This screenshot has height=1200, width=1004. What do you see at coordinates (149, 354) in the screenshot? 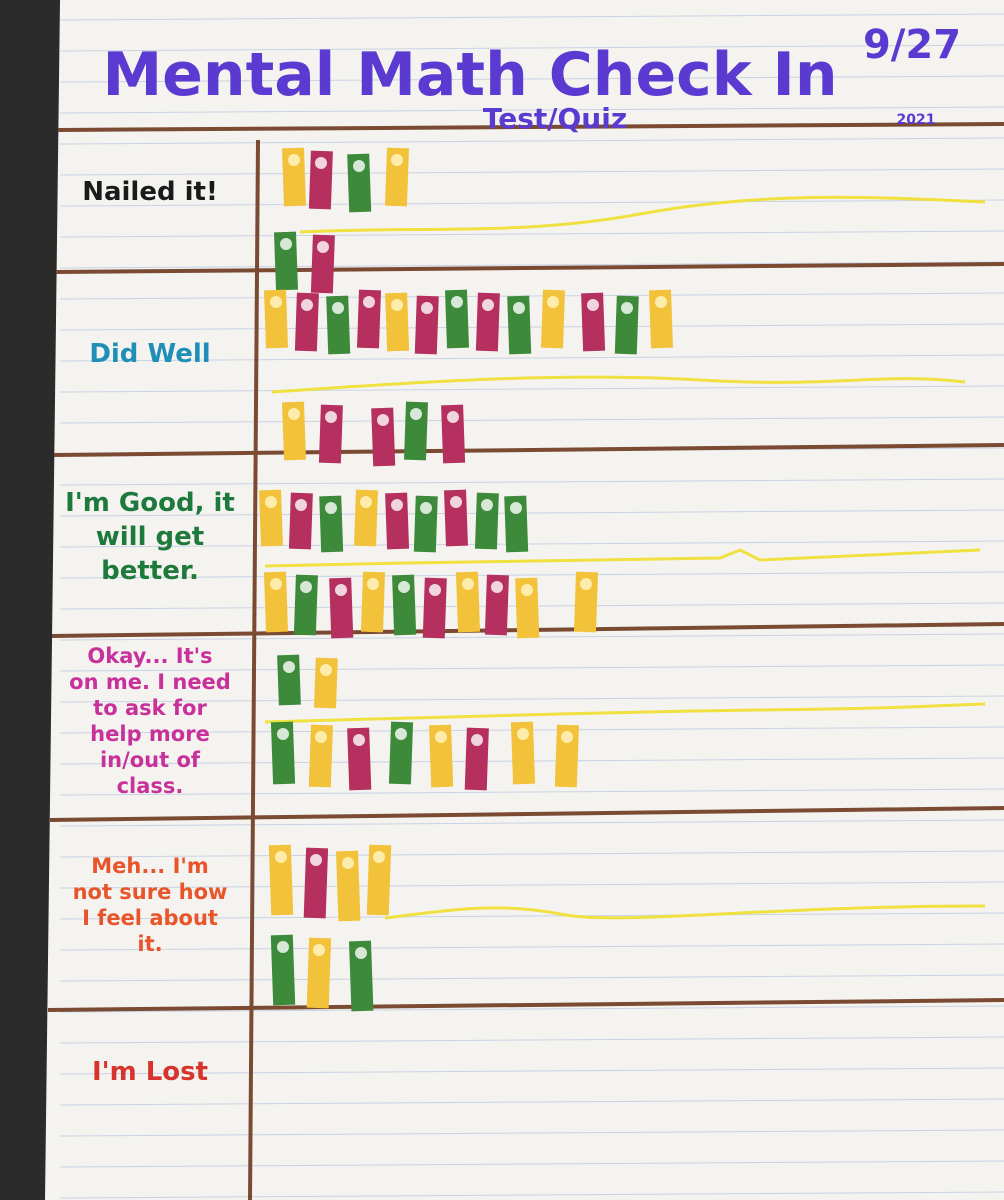
I see `row-label: Did Well` at bounding box center [149, 354].